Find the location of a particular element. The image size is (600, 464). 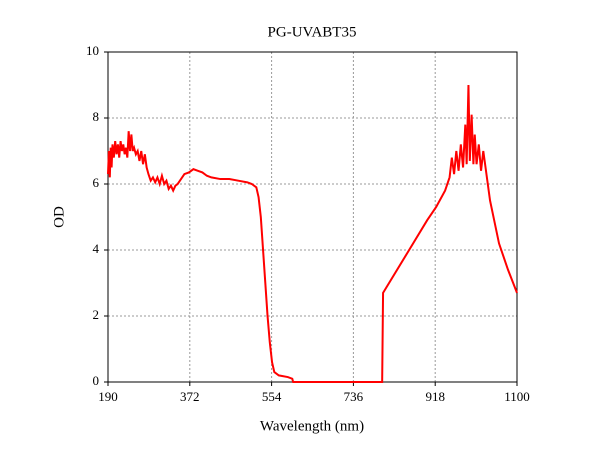

x-tick-label: 1100 is located at coordinates (517, 396).